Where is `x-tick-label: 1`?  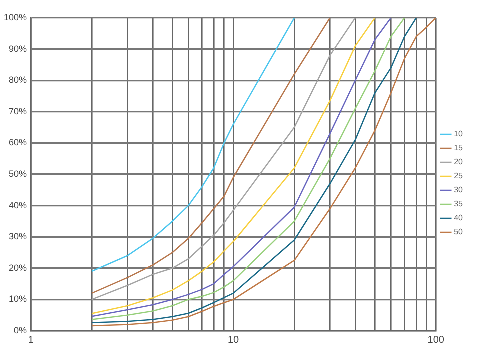
x-tick-label: 1 is located at coordinates (31, 340).